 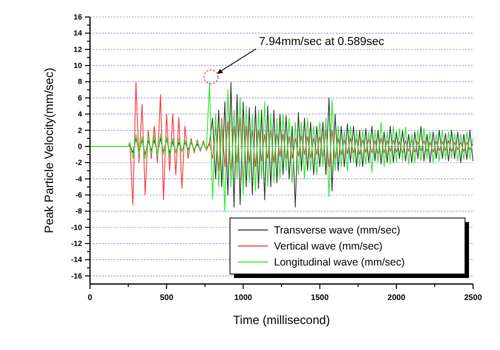 What do you see at coordinates (49, 151) in the screenshot?
I see `y-axis-title: Peak Particle Velocity(mm/sec)` at bounding box center [49, 151].